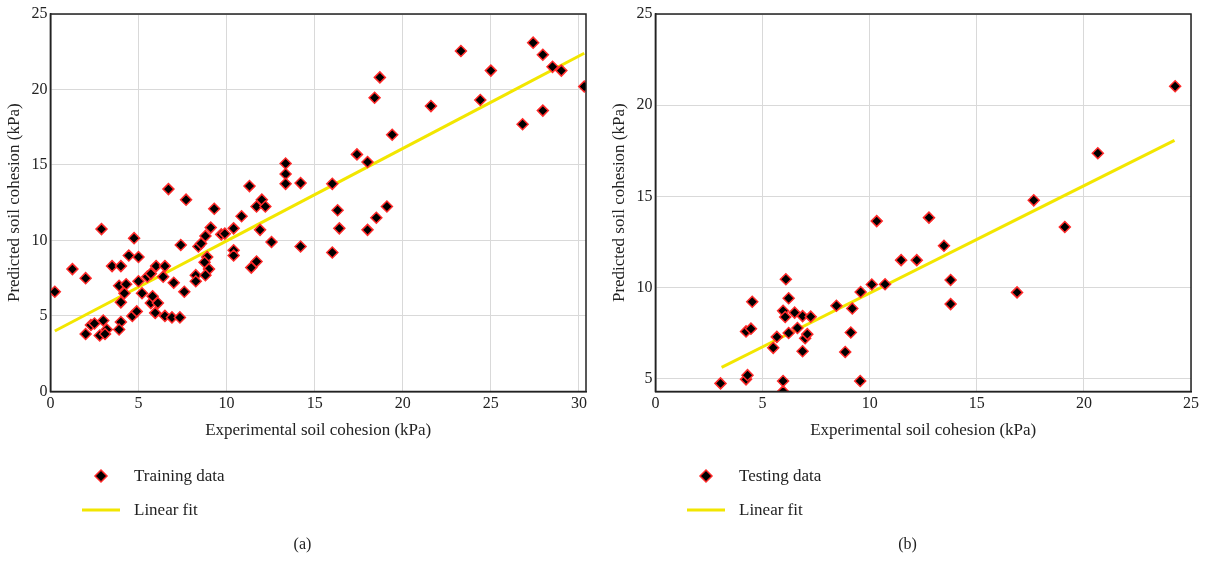 The width and height of the screenshot is (1211, 571). What do you see at coordinates (179, 476) in the screenshot?
I see `legend-label: Training data` at bounding box center [179, 476].